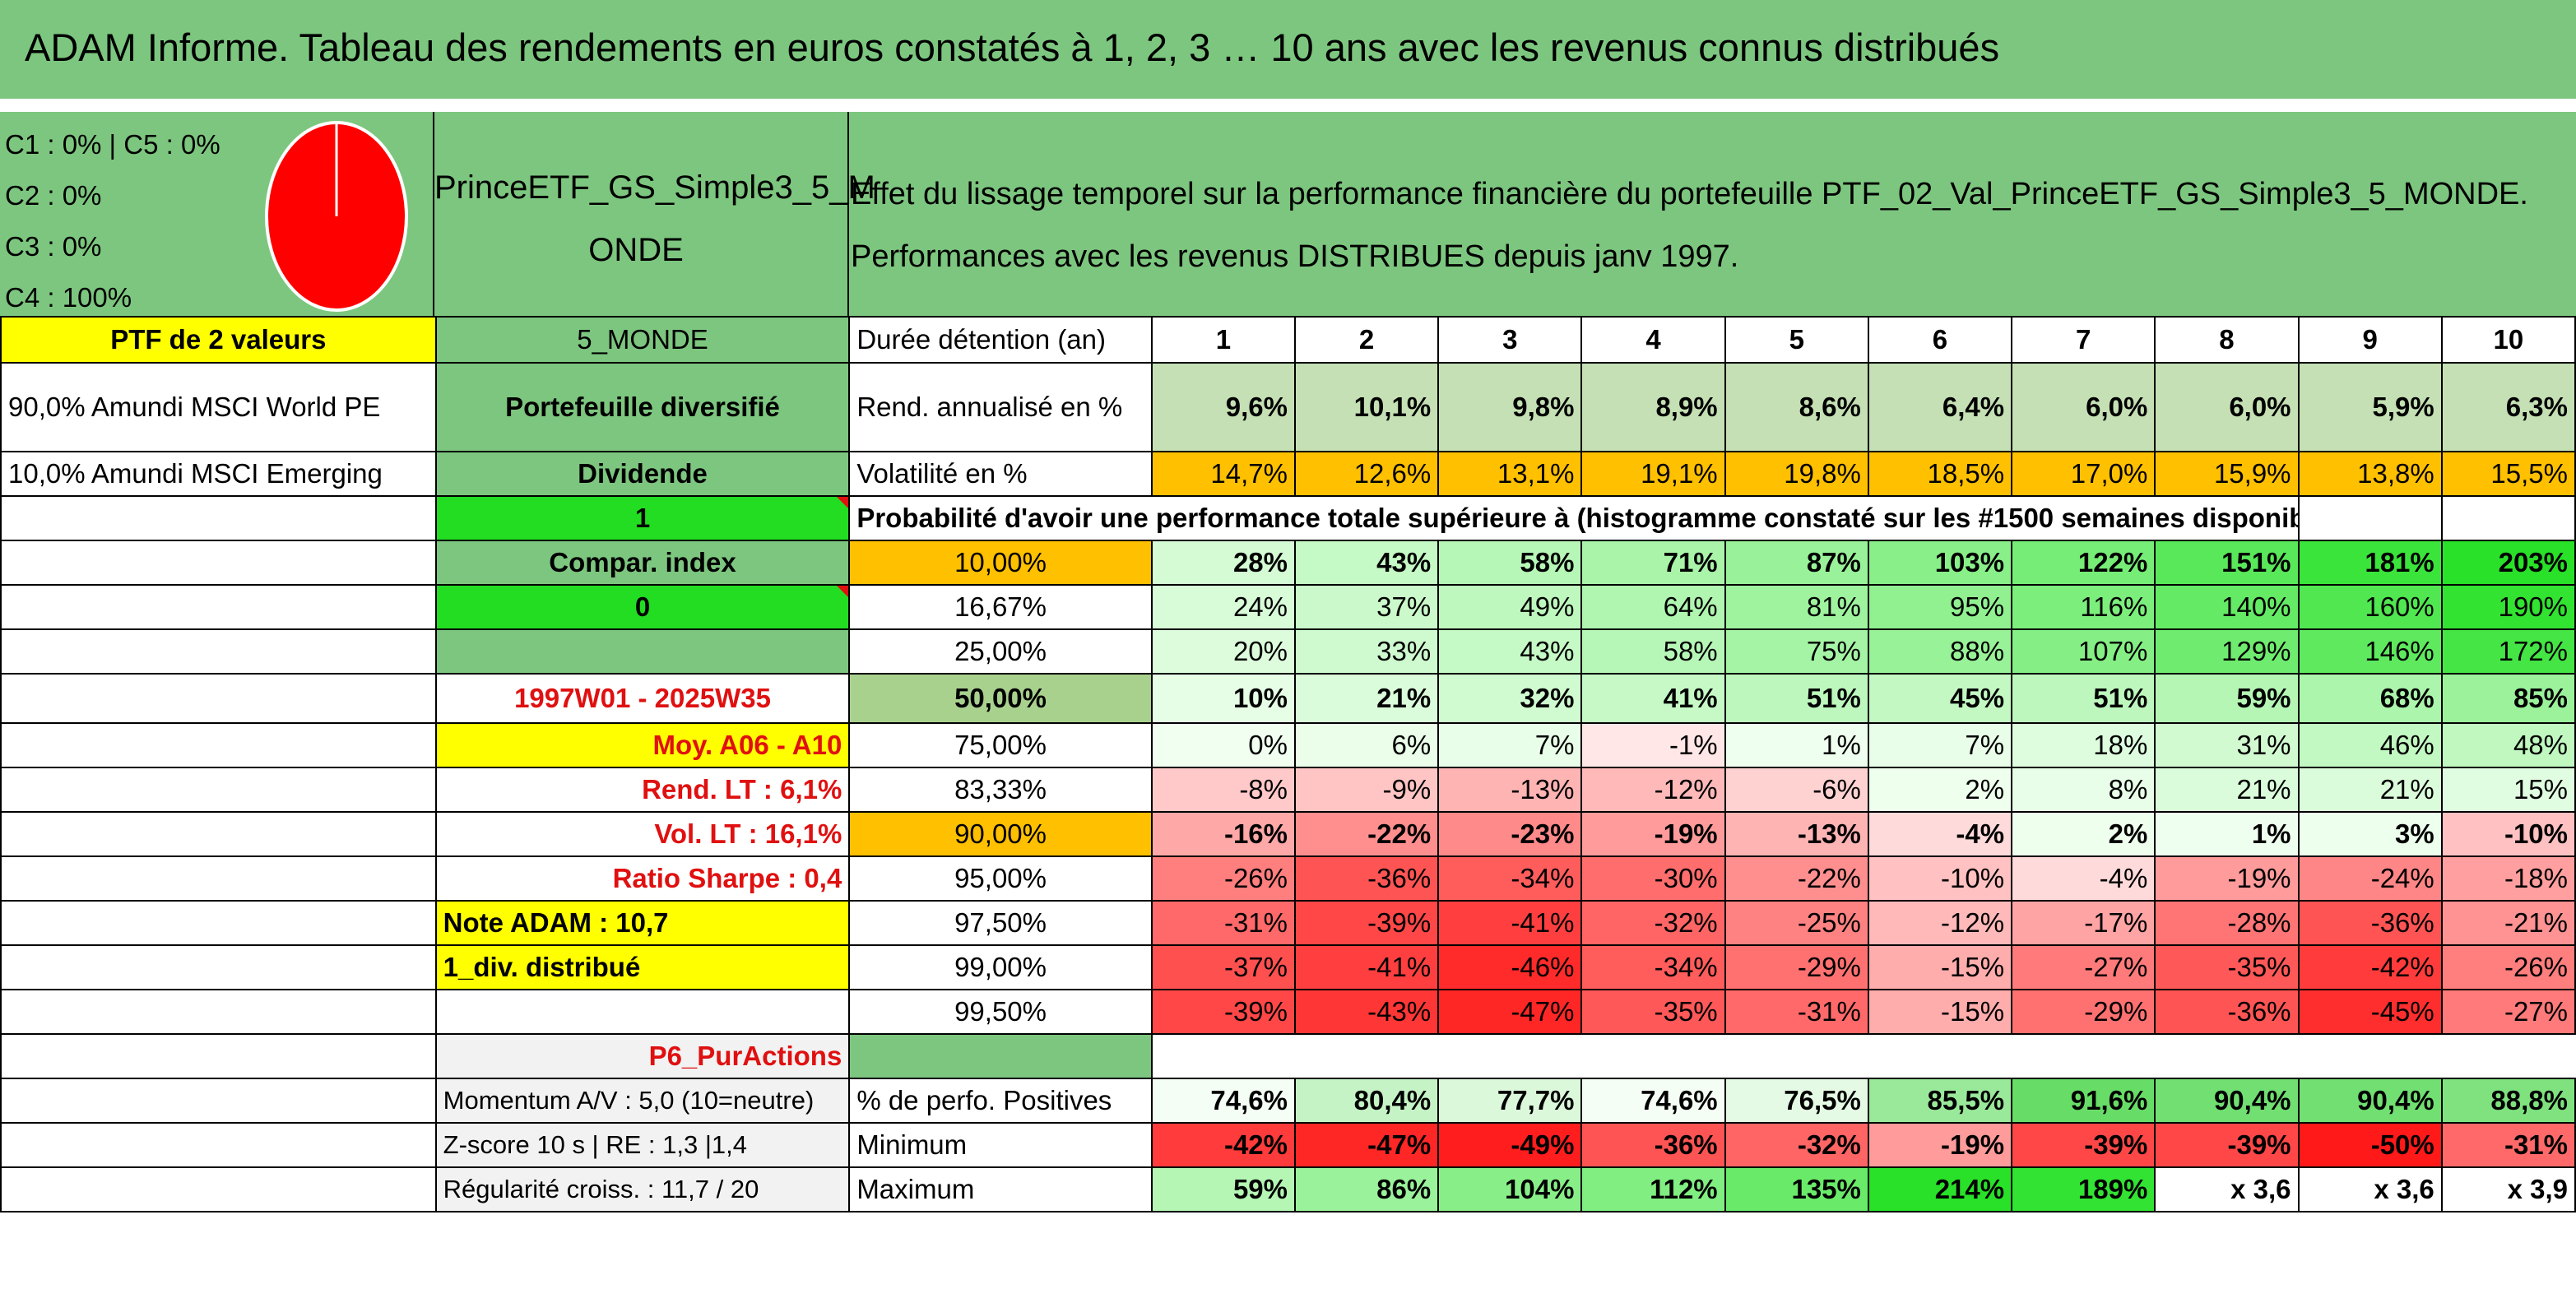 The height and width of the screenshot is (1289, 2576). What do you see at coordinates (1940, 474) in the screenshot?
I see `volatility-cell: 18,5%` at bounding box center [1940, 474].